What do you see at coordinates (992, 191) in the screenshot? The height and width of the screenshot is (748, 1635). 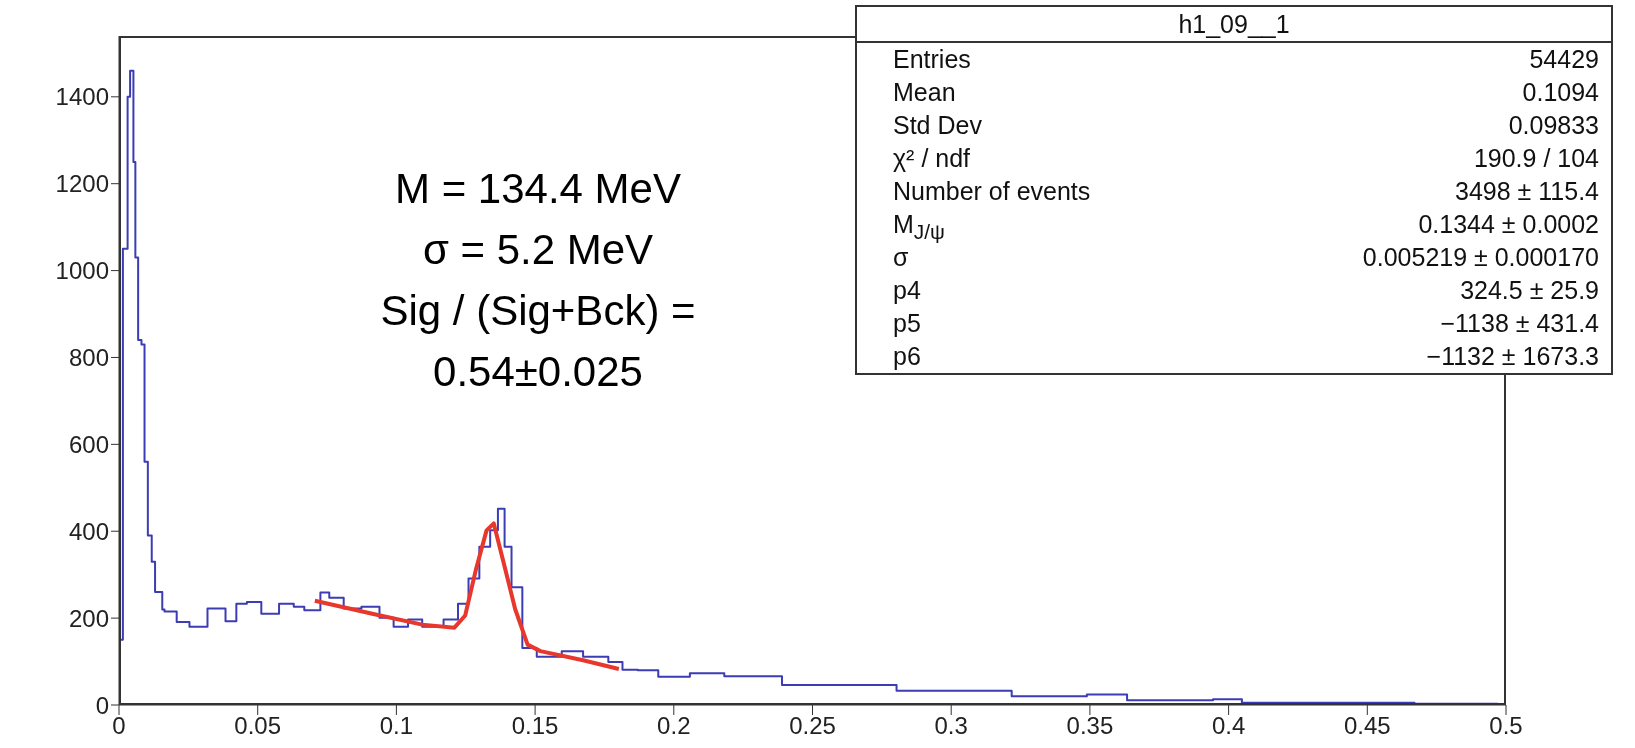 I see `annotation: Number of events` at bounding box center [992, 191].